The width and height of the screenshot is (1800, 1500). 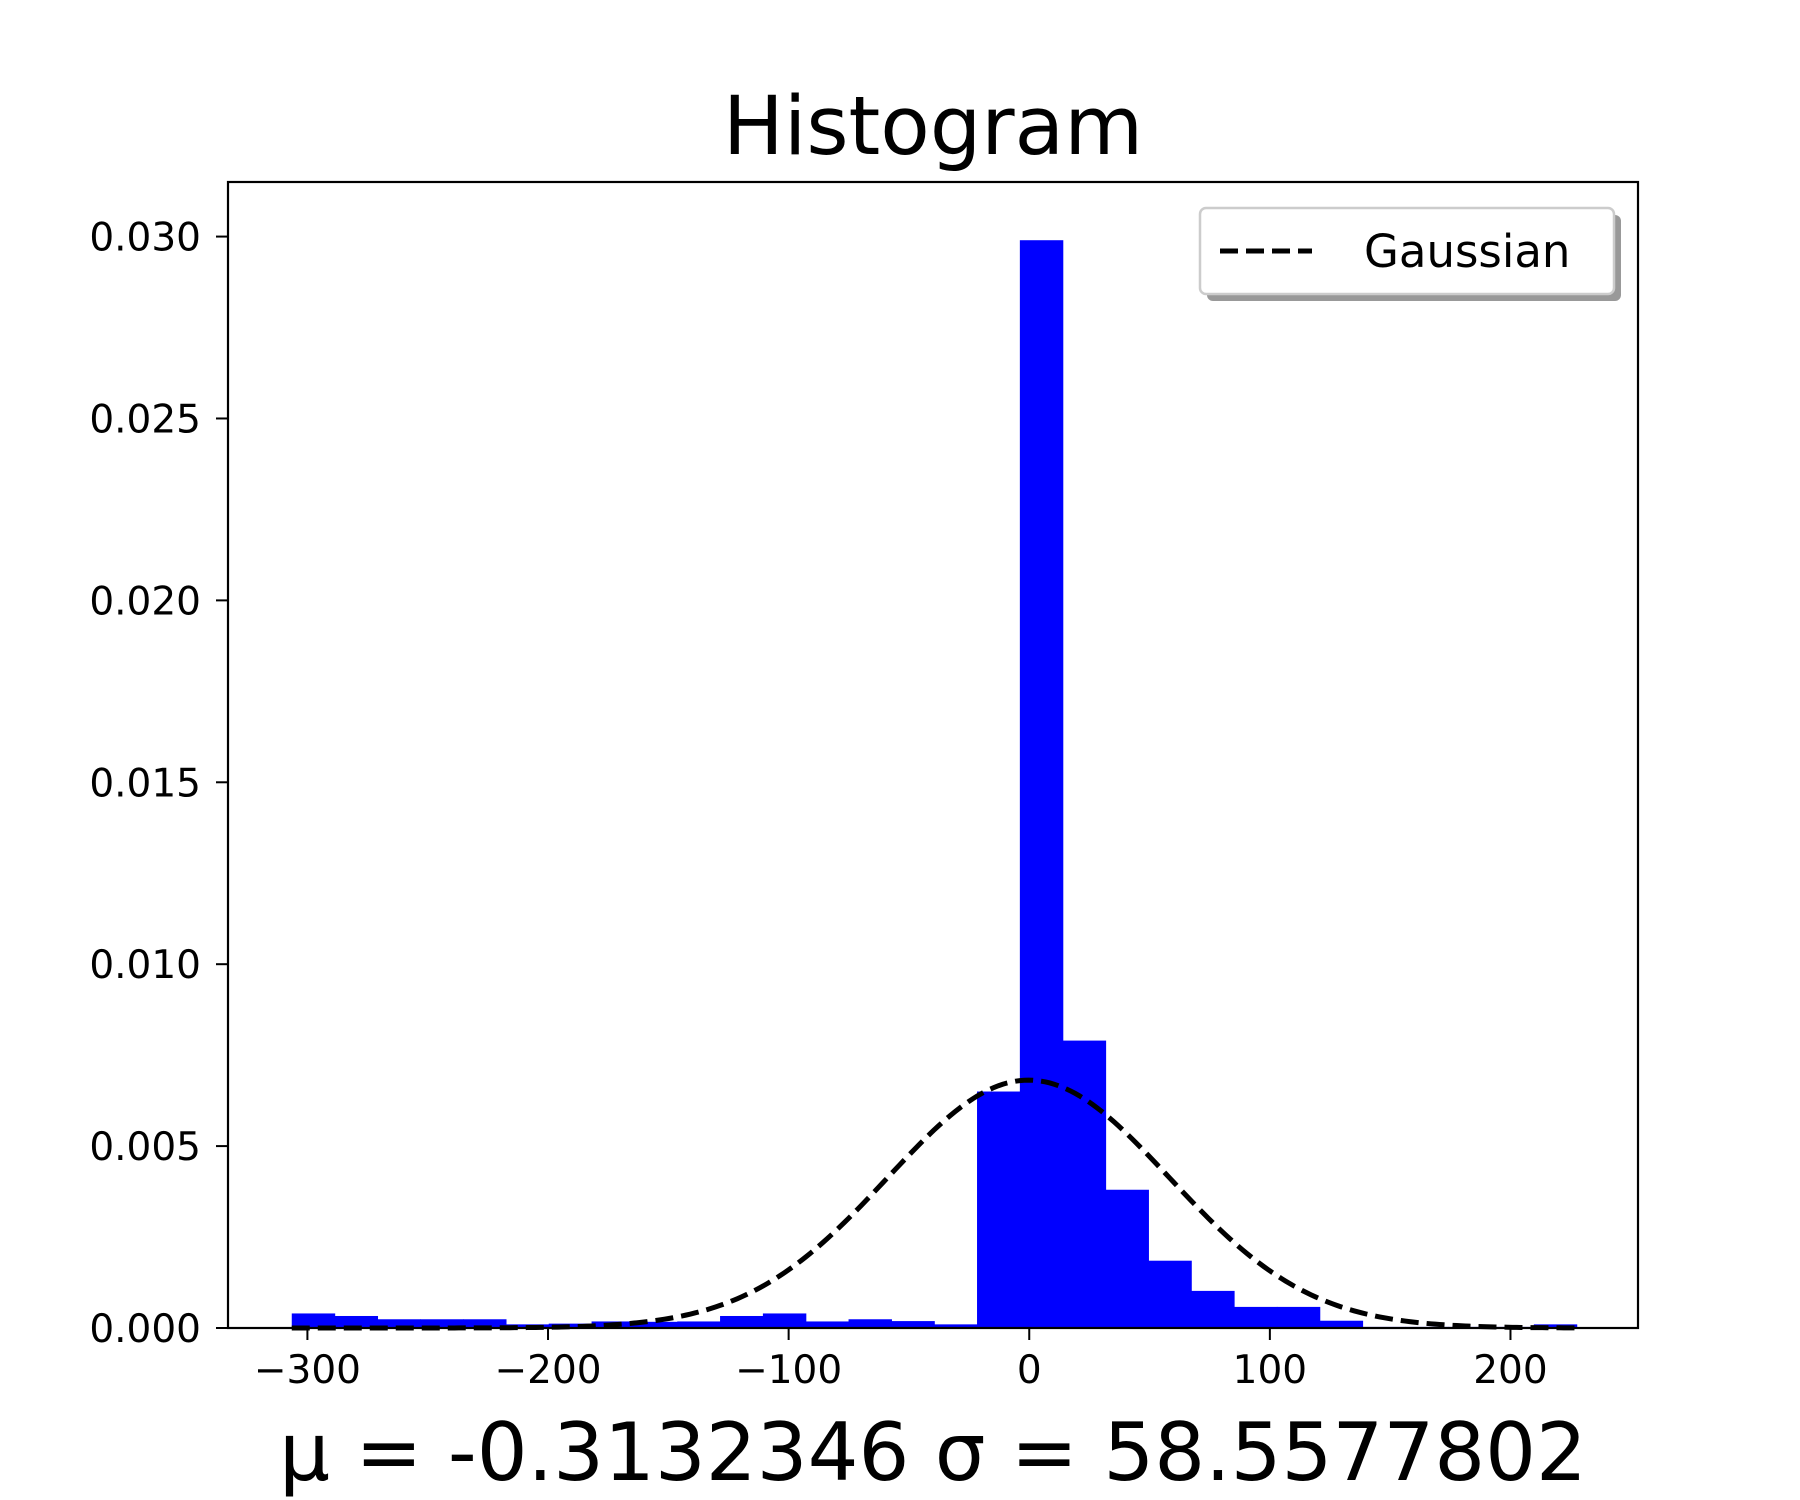 I want to click on chart-title: Histogram, so click(x=933, y=127).